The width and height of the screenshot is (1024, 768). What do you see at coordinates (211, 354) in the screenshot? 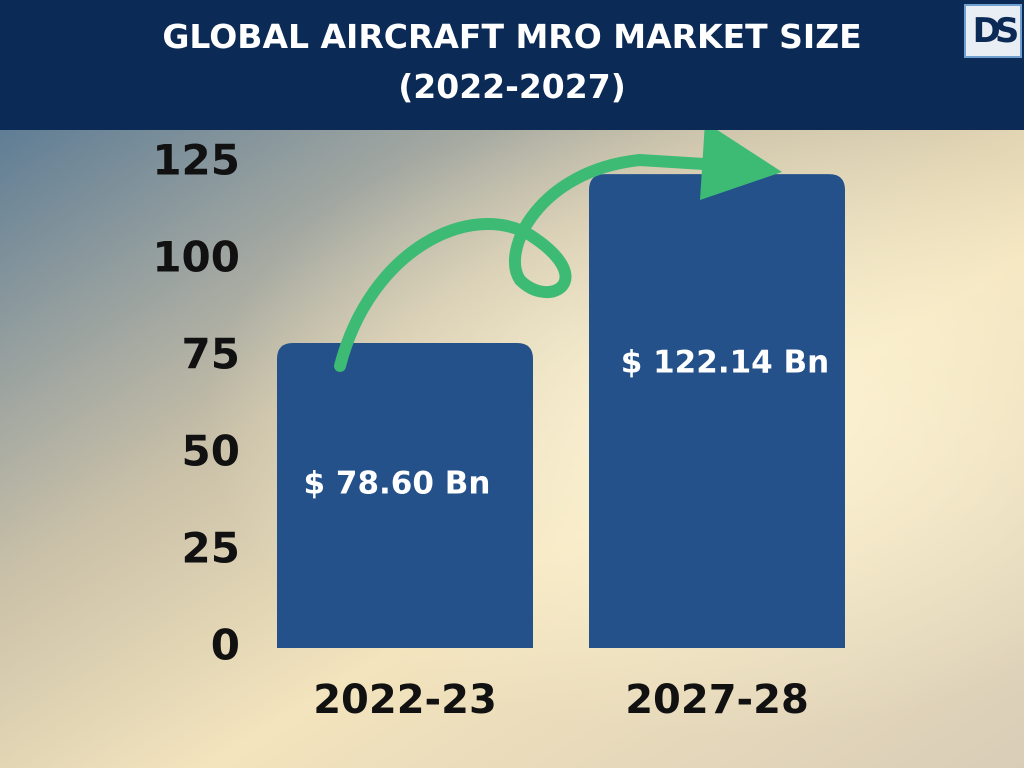
I see `y-tick-label: 75` at bounding box center [211, 354].